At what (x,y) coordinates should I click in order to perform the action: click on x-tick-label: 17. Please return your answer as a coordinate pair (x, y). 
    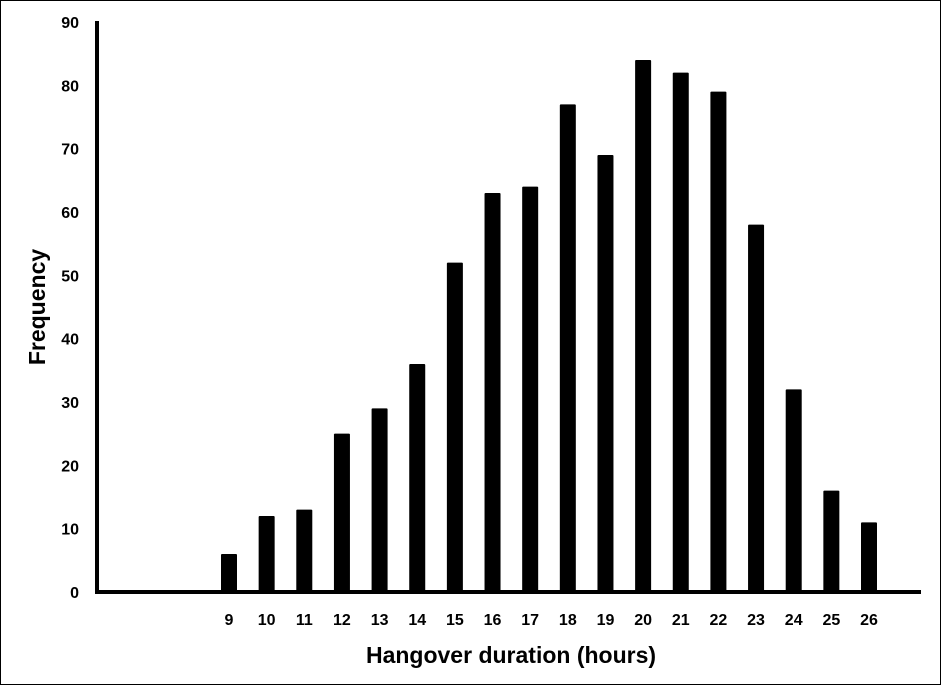
    Looking at the image, I should click on (530, 620).